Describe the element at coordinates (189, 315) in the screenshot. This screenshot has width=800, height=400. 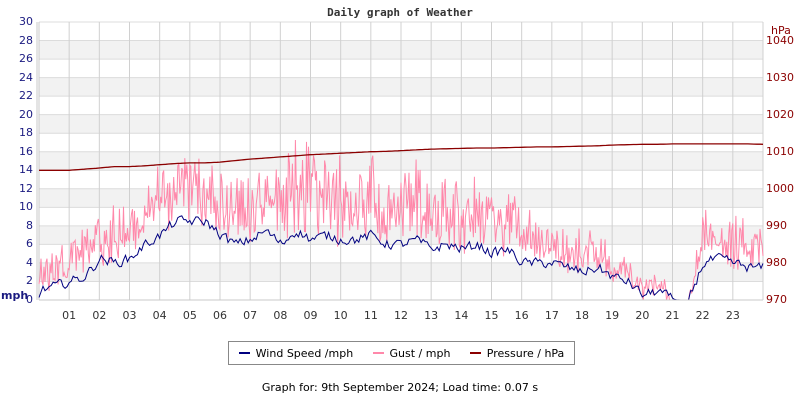
I see `x-tick-label: 05` at that location.